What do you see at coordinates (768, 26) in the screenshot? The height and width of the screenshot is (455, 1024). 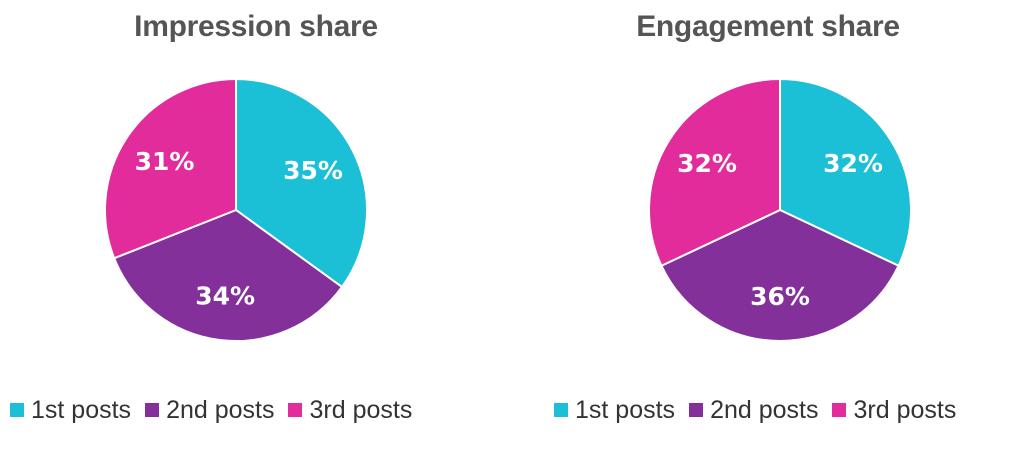 I see `chart-title: Engagement share` at bounding box center [768, 26].